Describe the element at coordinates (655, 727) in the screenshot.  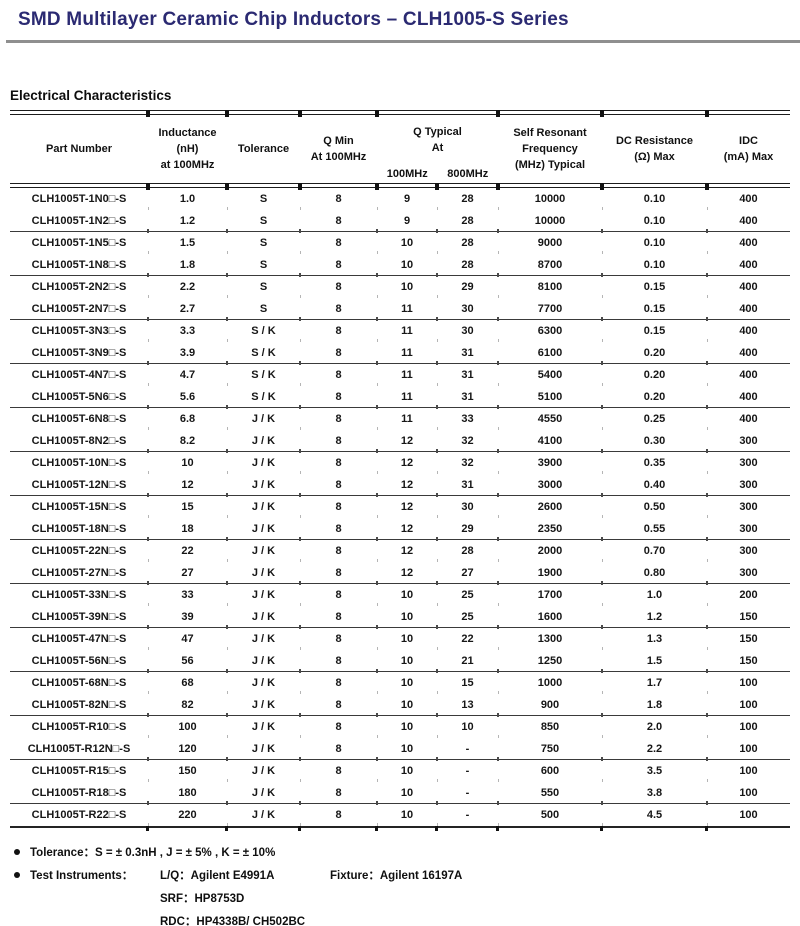
I see `value-cell: 2.0` at that location.